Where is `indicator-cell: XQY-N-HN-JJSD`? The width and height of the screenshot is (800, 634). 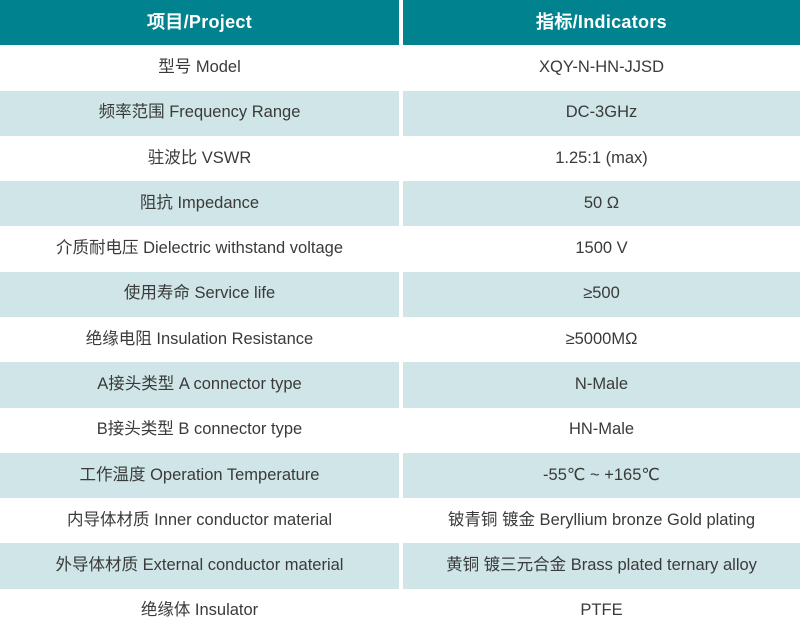 indicator-cell: XQY-N-HN-JJSD is located at coordinates (601, 68).